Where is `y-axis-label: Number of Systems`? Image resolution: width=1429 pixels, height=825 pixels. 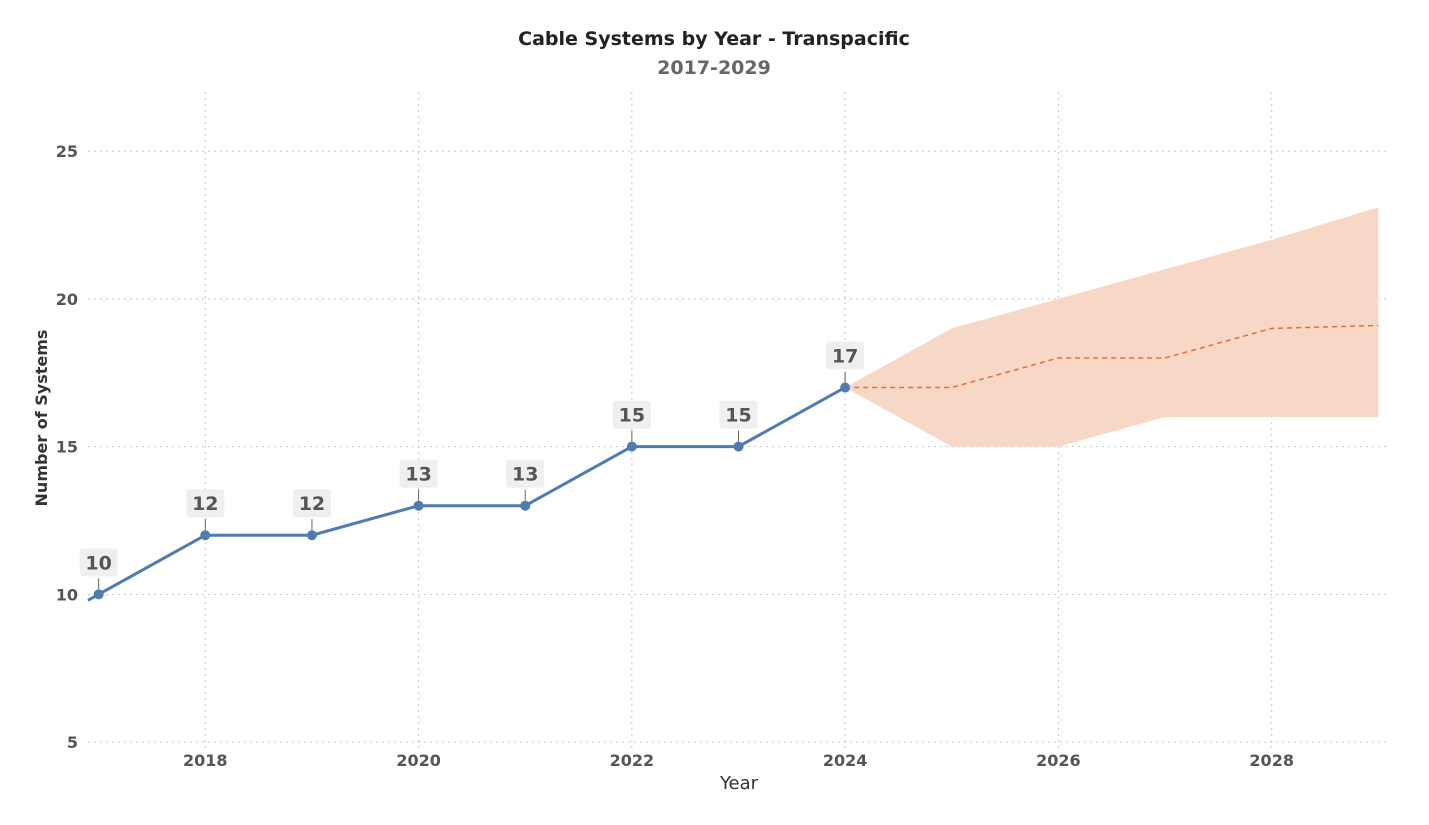
y-axis-label: Number of Systems is located at coordinates (41, 418).